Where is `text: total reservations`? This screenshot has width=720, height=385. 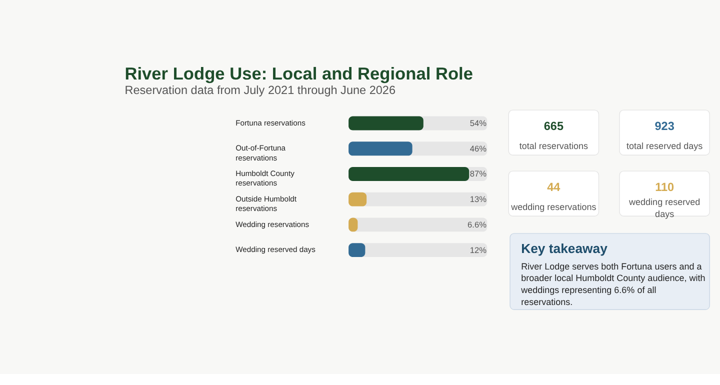
text: total reservations is located at coordinates (553, 145).